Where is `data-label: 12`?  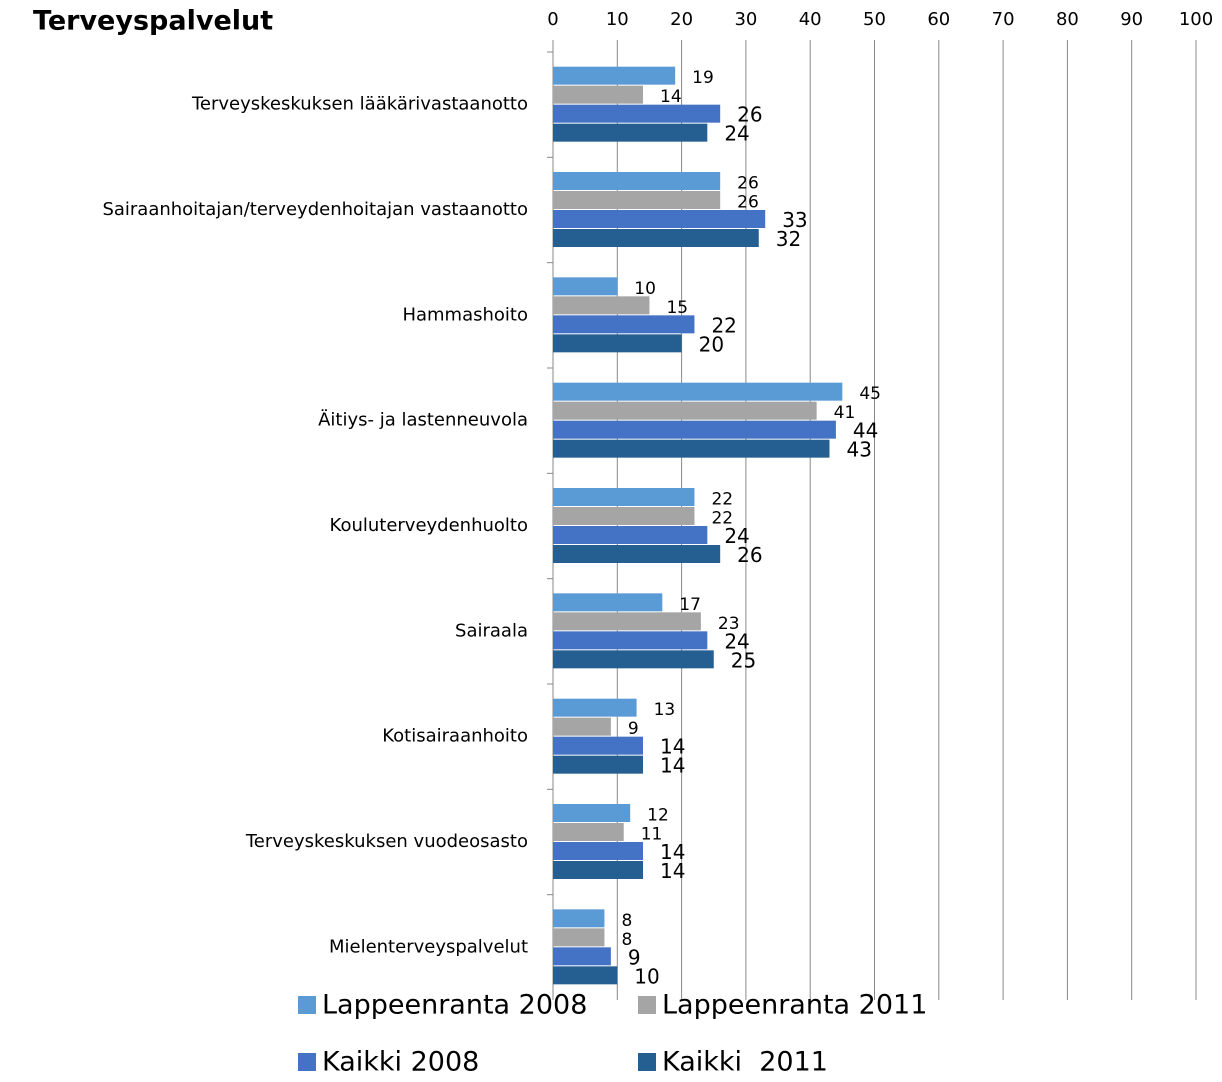 data-label: 12 is located at coordinates (658, 816).